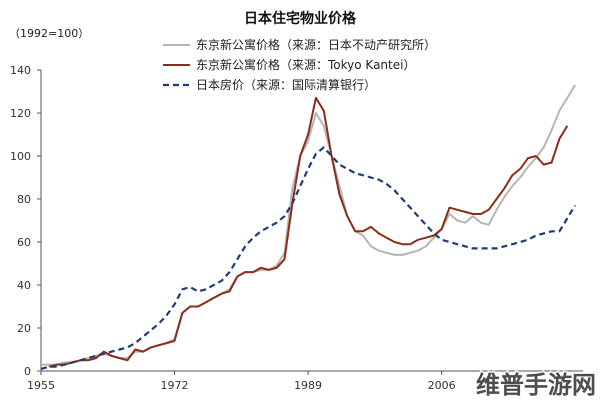 The width and height of the screenshot is (600, 402). Describe the element at coordinates (536, 385) in the screenshot. I see `watermark: 维普手游网` at that location.